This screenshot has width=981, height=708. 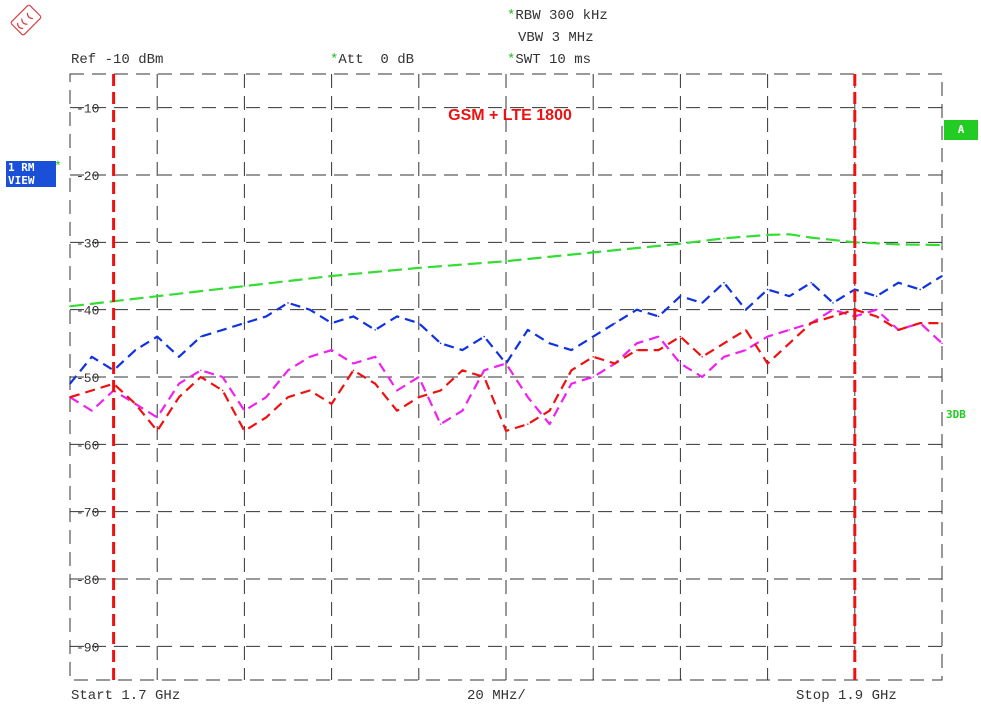 What do you see at coordinates (26, 20) in the screenshot?
I see `brand-logo` at bounding box center [26, 20].